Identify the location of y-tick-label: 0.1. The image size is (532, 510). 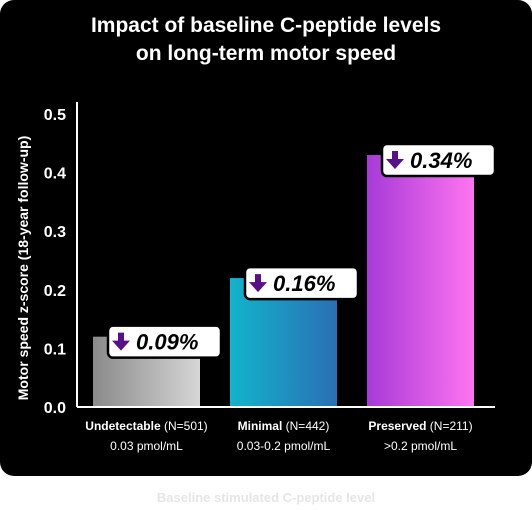
(55, 349).